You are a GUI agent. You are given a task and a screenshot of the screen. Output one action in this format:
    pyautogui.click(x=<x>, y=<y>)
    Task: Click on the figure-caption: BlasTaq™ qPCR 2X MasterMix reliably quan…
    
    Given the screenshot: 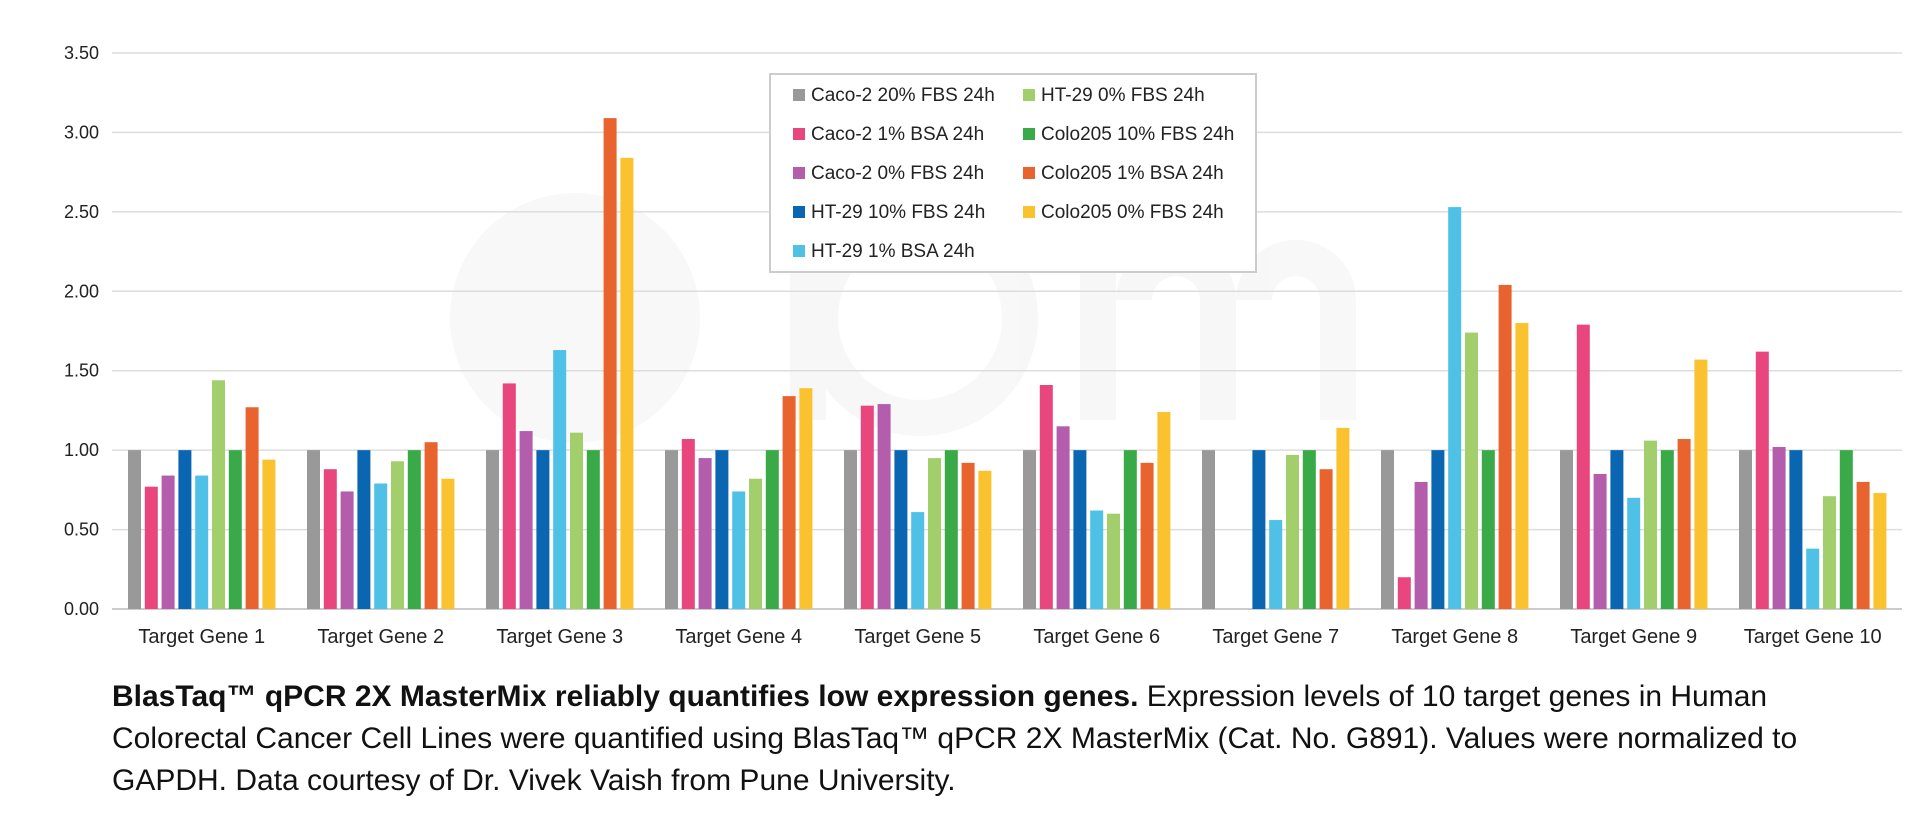 What is the action you would take?
    pyautogui.click(x=1002, y=739)
    